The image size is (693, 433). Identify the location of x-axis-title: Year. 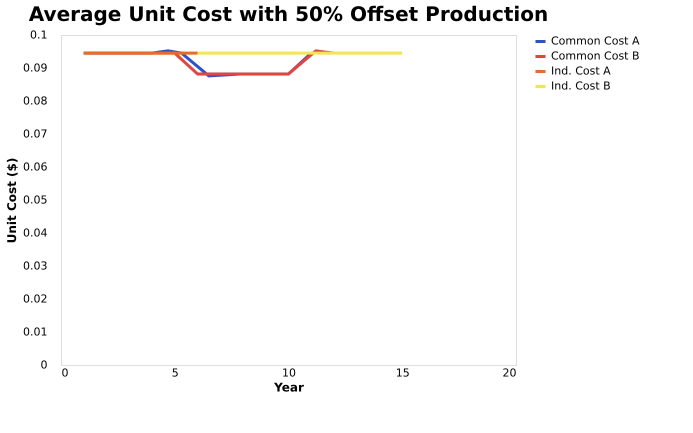
(288, 387).